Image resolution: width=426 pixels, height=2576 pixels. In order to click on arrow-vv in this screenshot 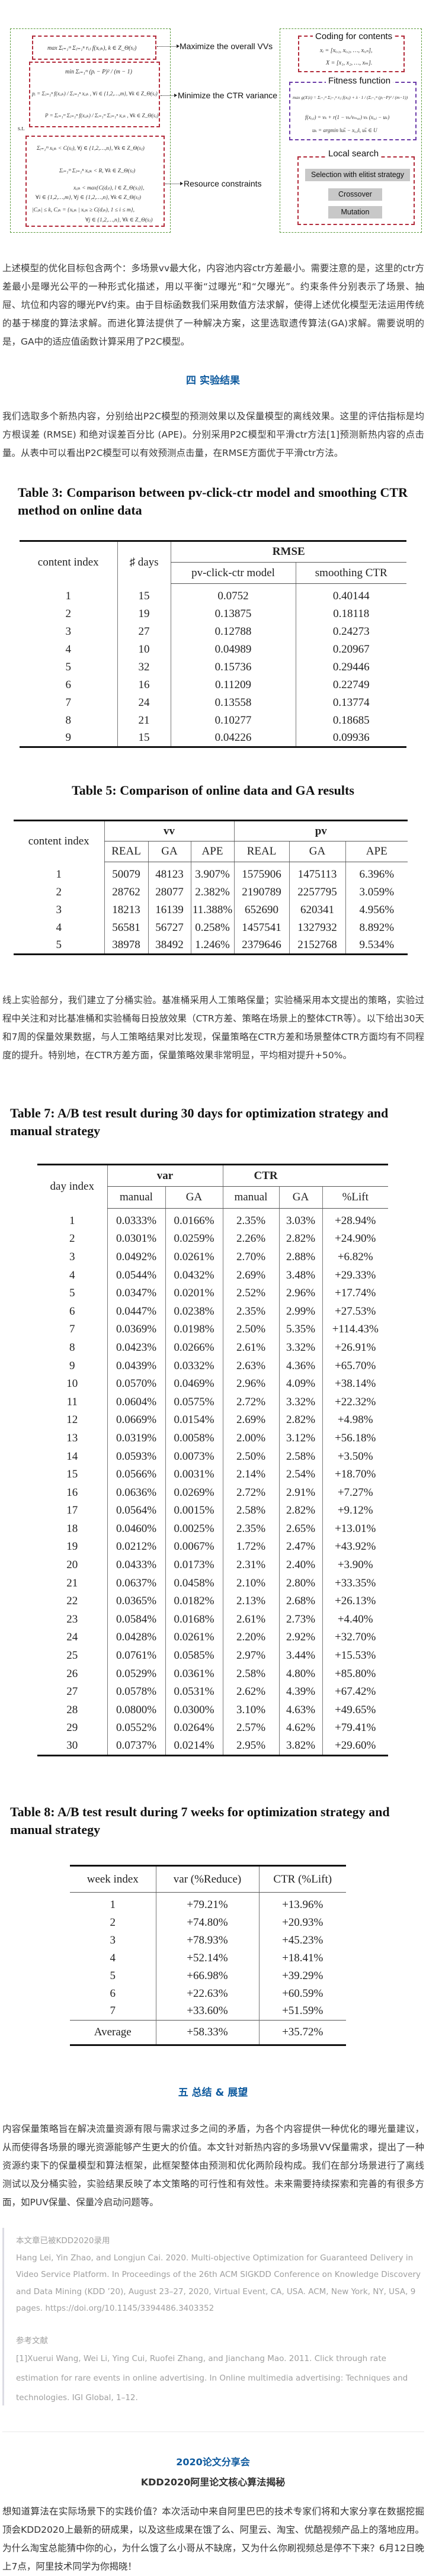, I will do `click(168, 46)`.